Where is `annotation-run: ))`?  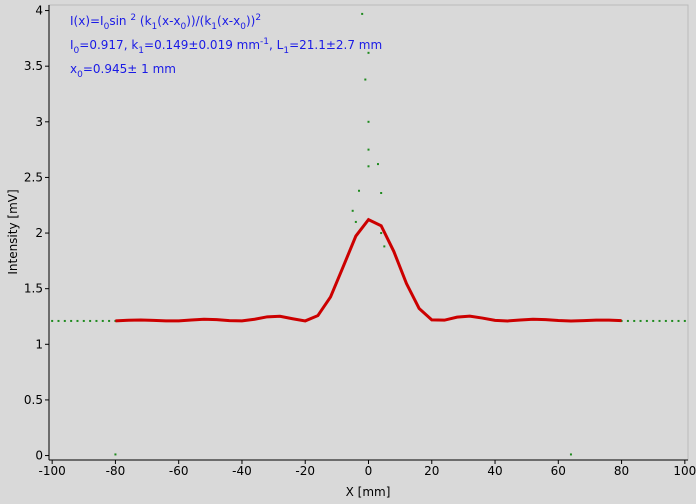
annotation-run: )) is located at coordinates (250, 21).